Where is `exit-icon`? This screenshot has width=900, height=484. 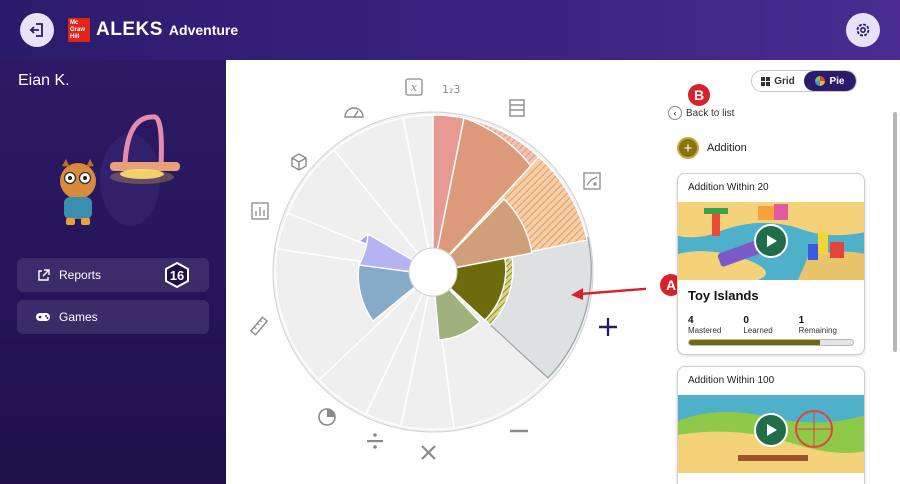 exit-icon is located at coordinates (36, 30).